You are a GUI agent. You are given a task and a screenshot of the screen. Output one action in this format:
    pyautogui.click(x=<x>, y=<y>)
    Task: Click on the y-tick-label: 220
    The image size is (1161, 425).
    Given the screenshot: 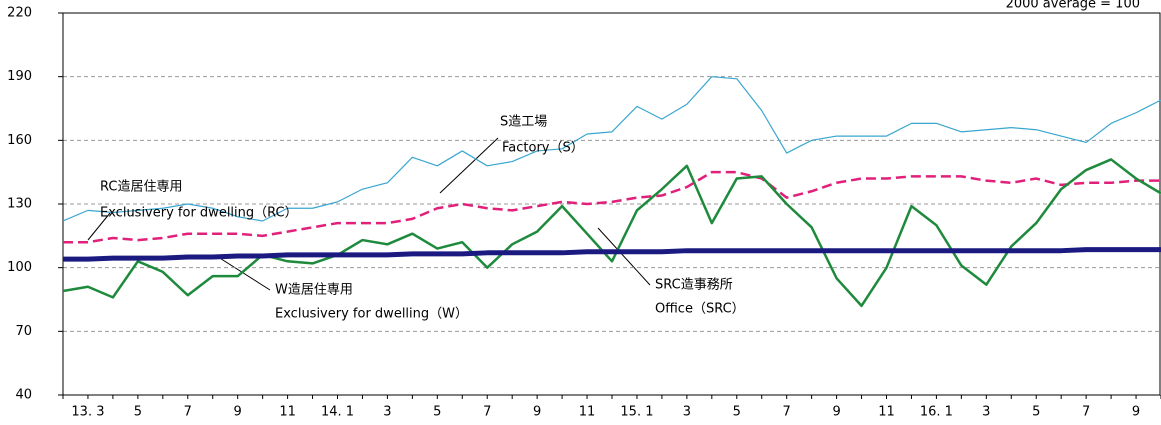 What is the action you would take?
    pyautogui.click(x=19, y=13)
    